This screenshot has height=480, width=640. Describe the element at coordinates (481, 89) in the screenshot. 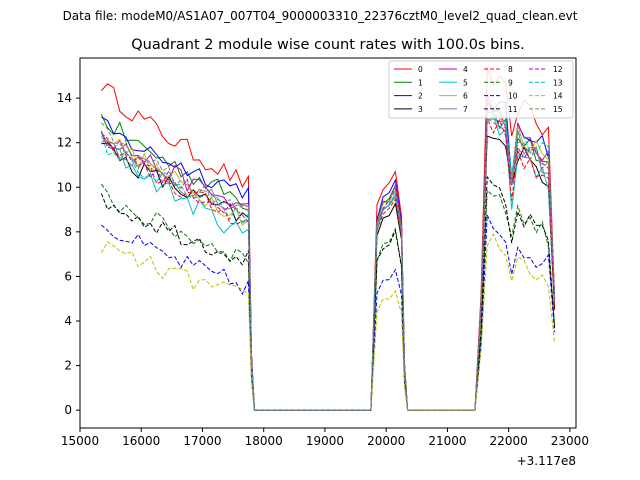

I see `legend-box` at that location.